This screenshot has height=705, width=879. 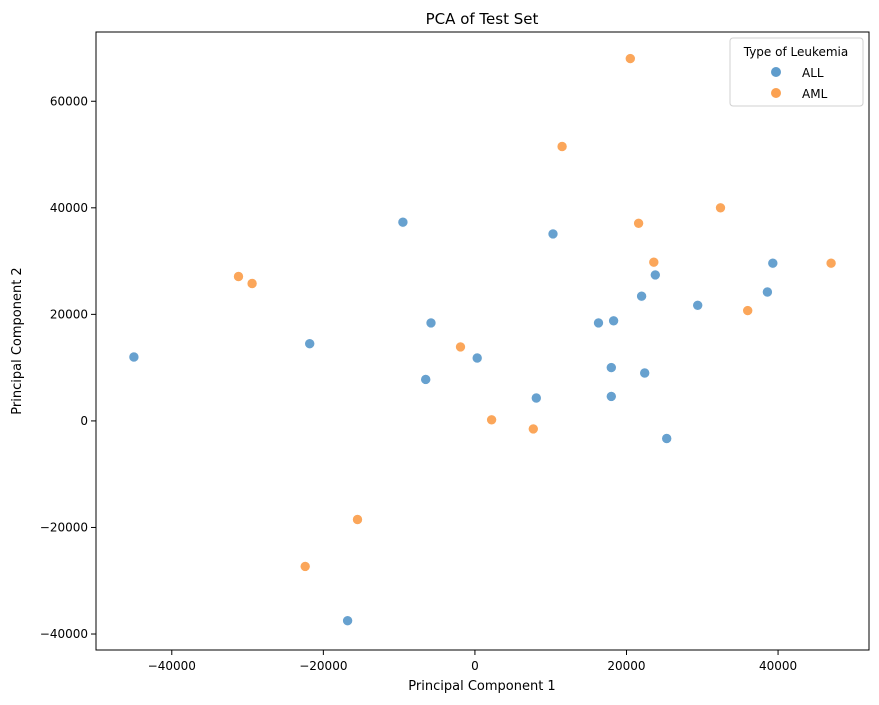 What do you see at coordinates (64, 634) in the screenshot?
I see `y-tick-label--40000: −40000` at bounding box center [64, 634].